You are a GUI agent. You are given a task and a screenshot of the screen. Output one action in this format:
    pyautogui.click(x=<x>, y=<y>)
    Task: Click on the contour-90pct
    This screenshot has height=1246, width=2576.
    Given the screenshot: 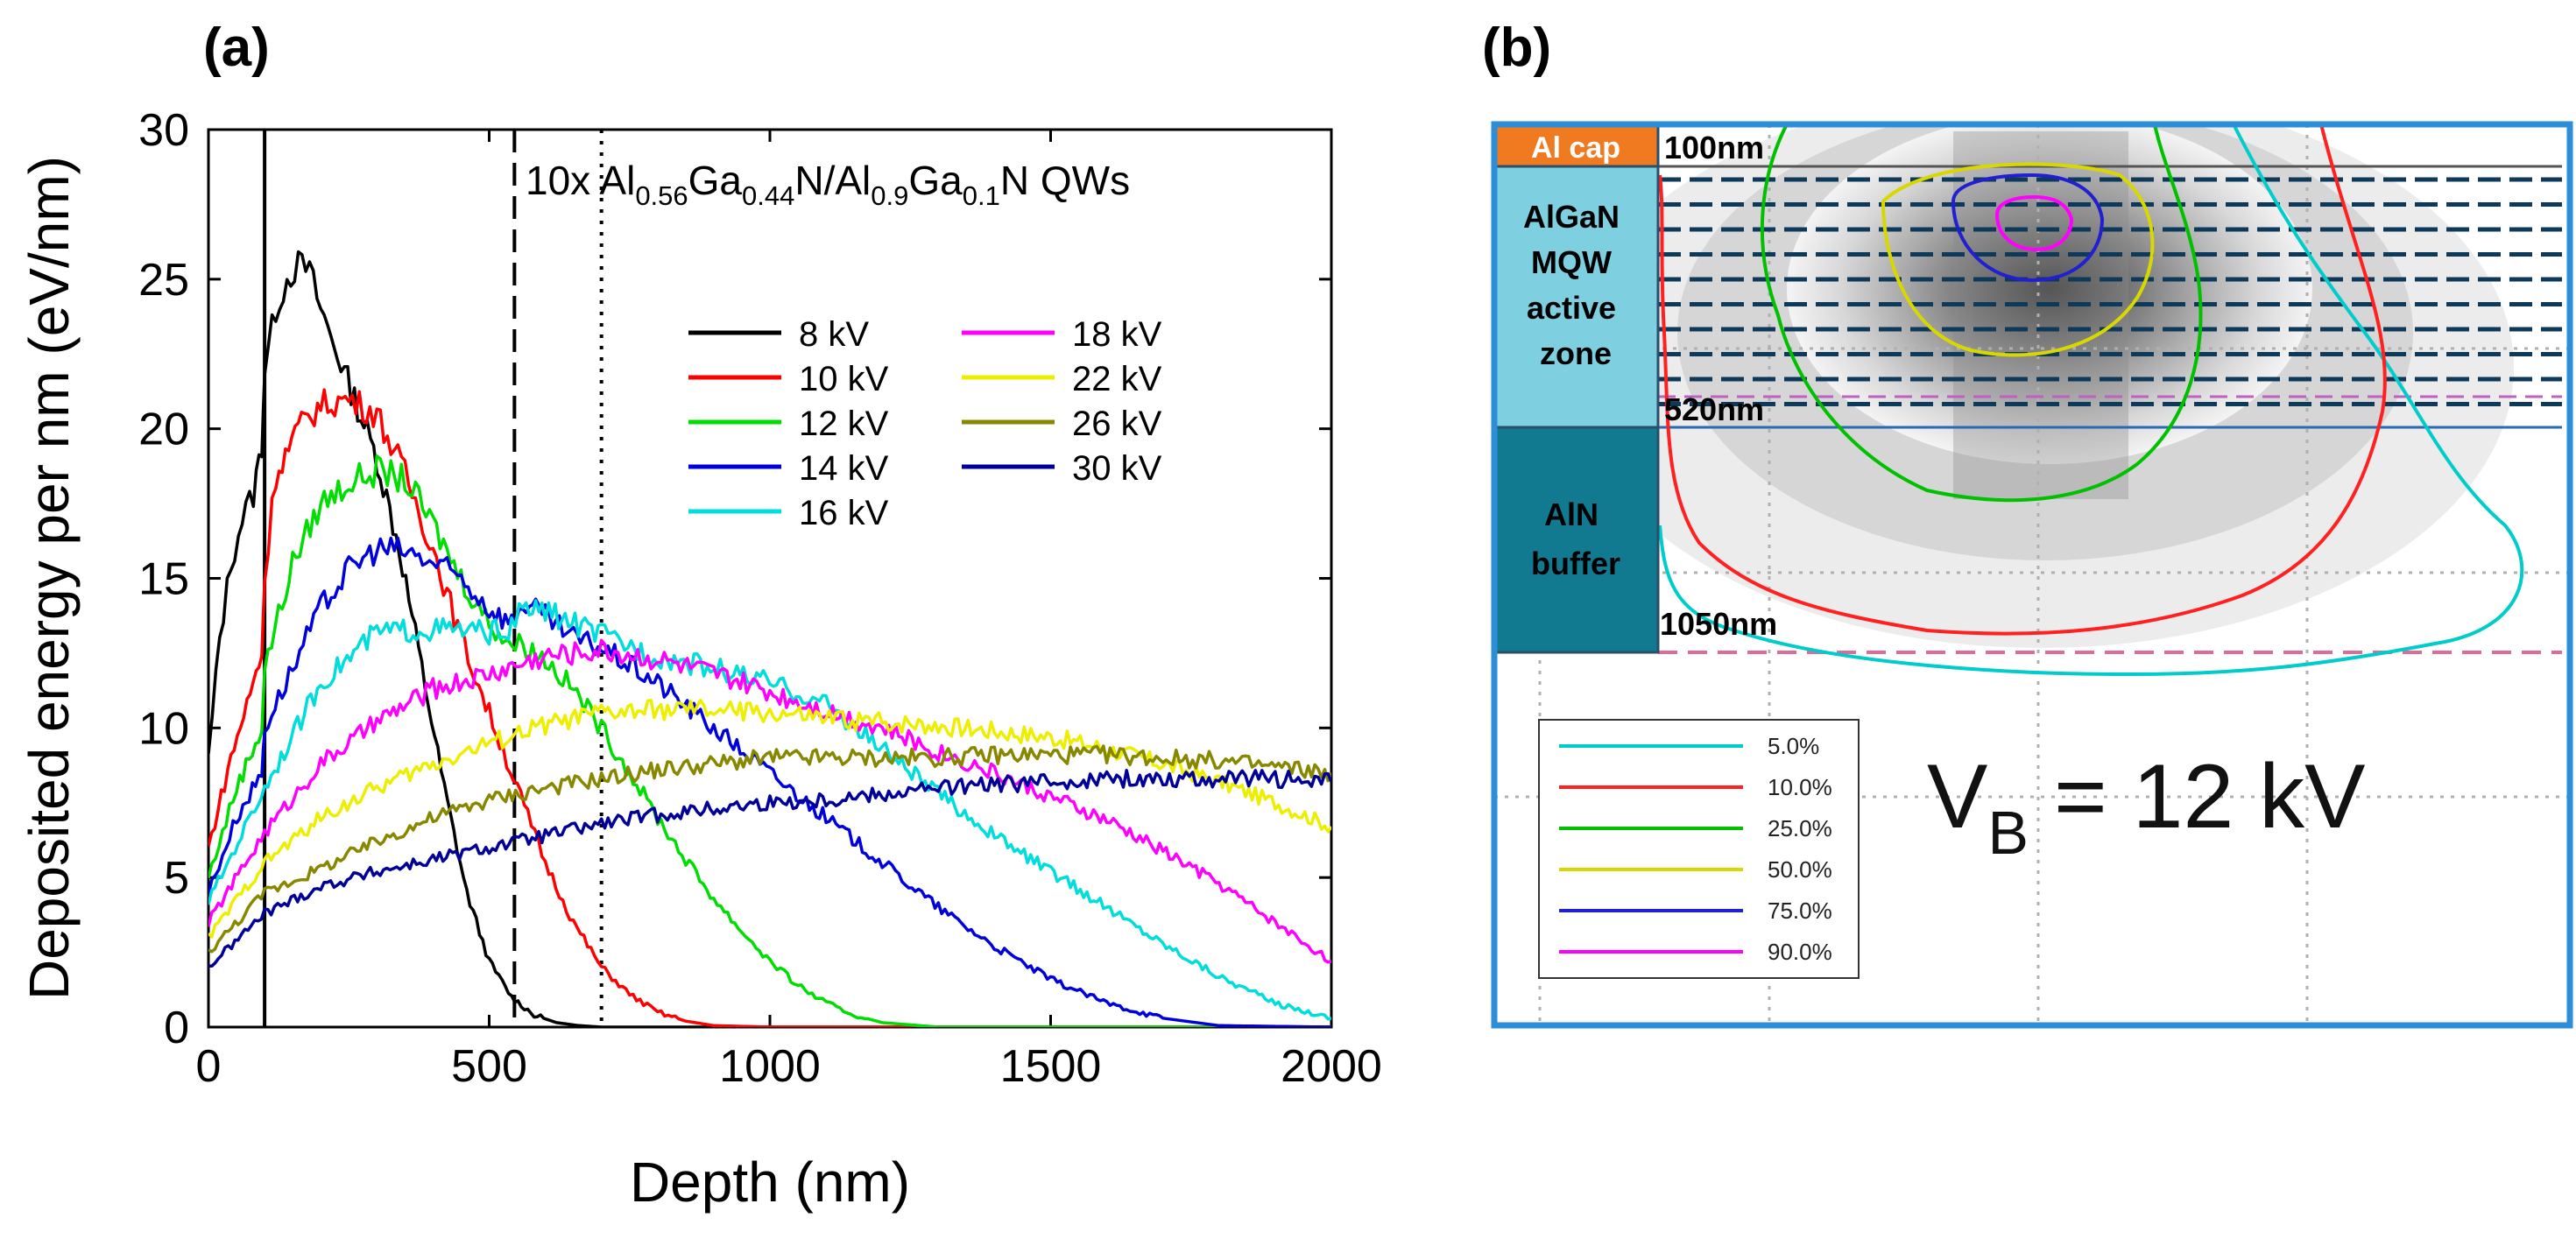 What is the action you would take?
    pyautogui.click(x=2034, y=223)
    